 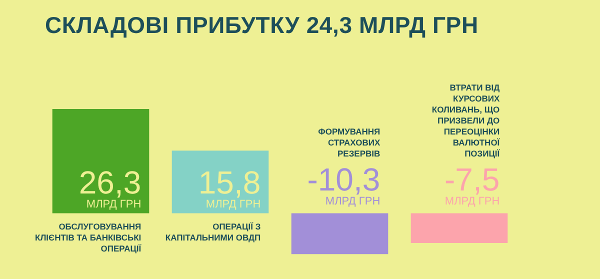 I want to click on data-label: 26,3, so click(x=110, y=182).